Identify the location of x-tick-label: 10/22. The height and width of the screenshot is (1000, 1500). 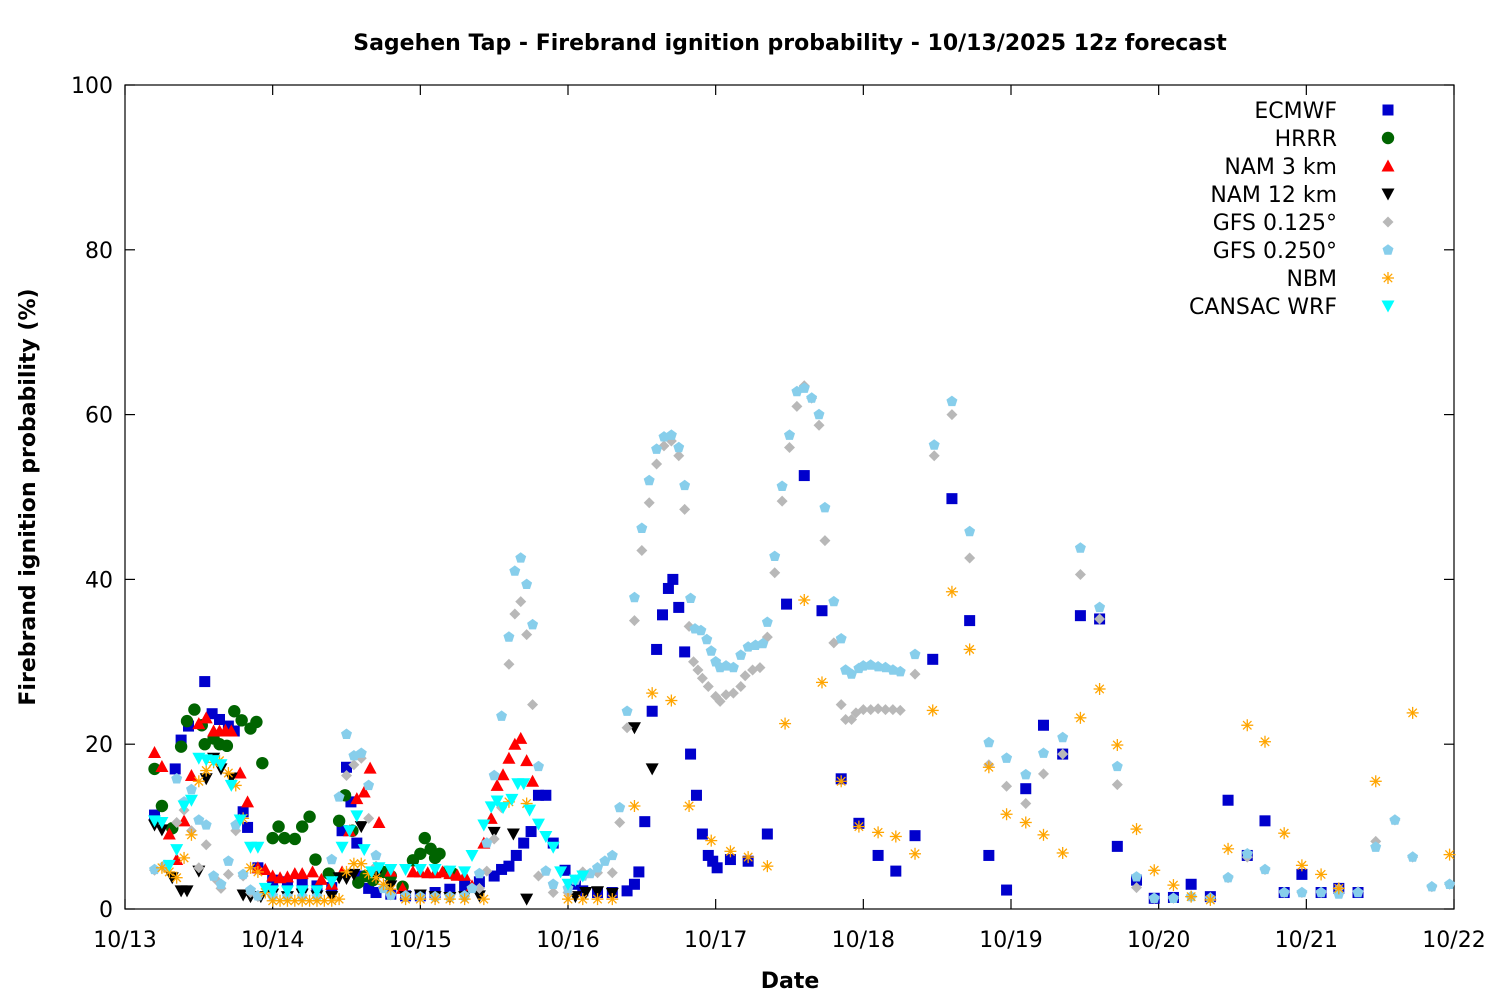
(1453, 940).